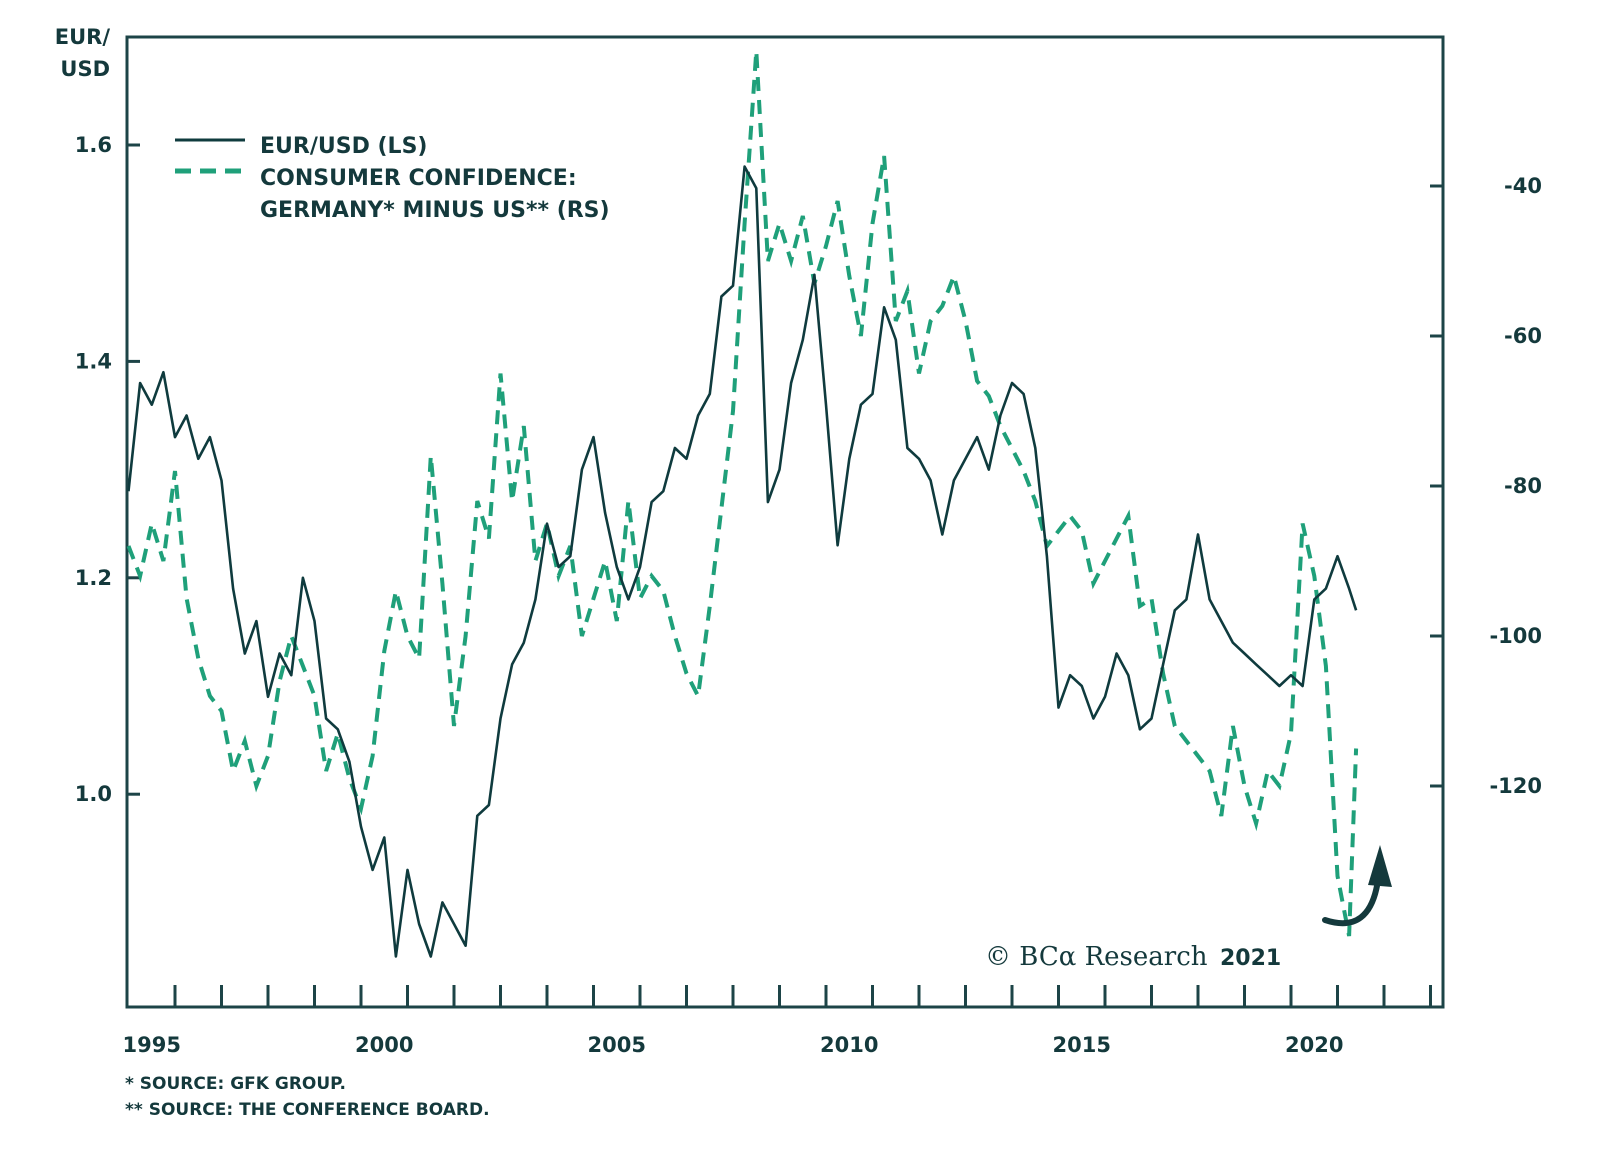 This screenshot has width=1600, height=1168. I want to click on x-axis-tick-label: 1995, so click(152, 1045).